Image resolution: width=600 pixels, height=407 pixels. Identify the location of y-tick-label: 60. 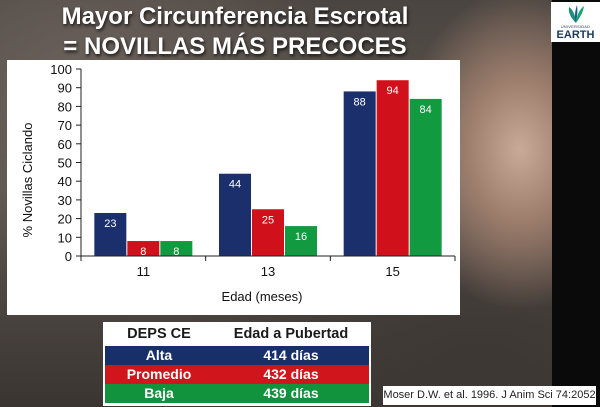
(65, 144).